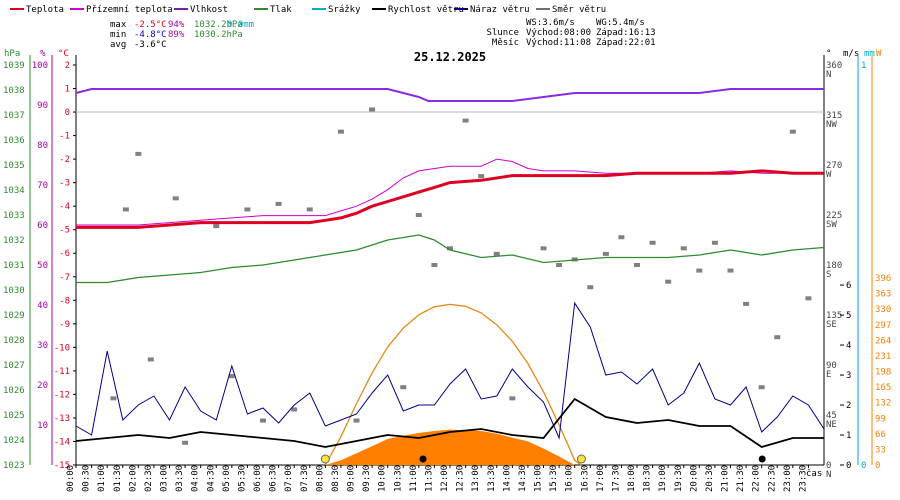  Describe the element at coordinates (42, 386) in the screenshot. I see `tick-pct: 20` at that location.